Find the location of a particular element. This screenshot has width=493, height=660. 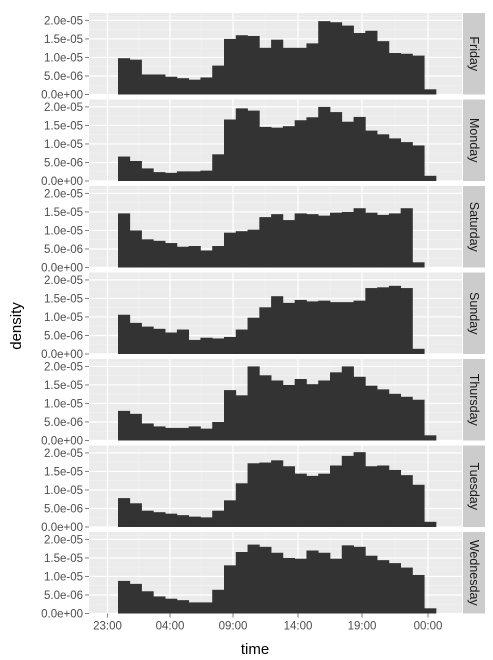

x-tick-label: 09:00 is located at coordinates (233, 627).